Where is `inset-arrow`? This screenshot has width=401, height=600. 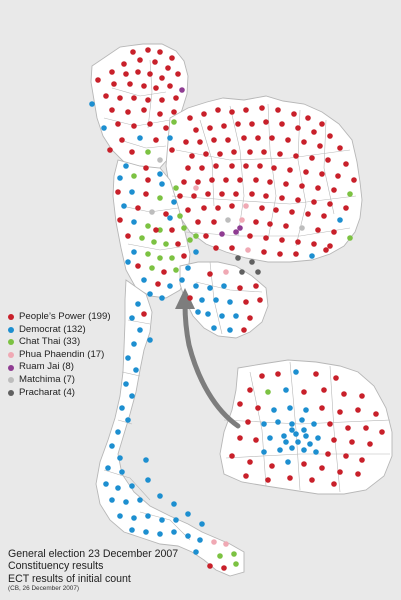
inset-arrow is located at coordinates (208, 358).